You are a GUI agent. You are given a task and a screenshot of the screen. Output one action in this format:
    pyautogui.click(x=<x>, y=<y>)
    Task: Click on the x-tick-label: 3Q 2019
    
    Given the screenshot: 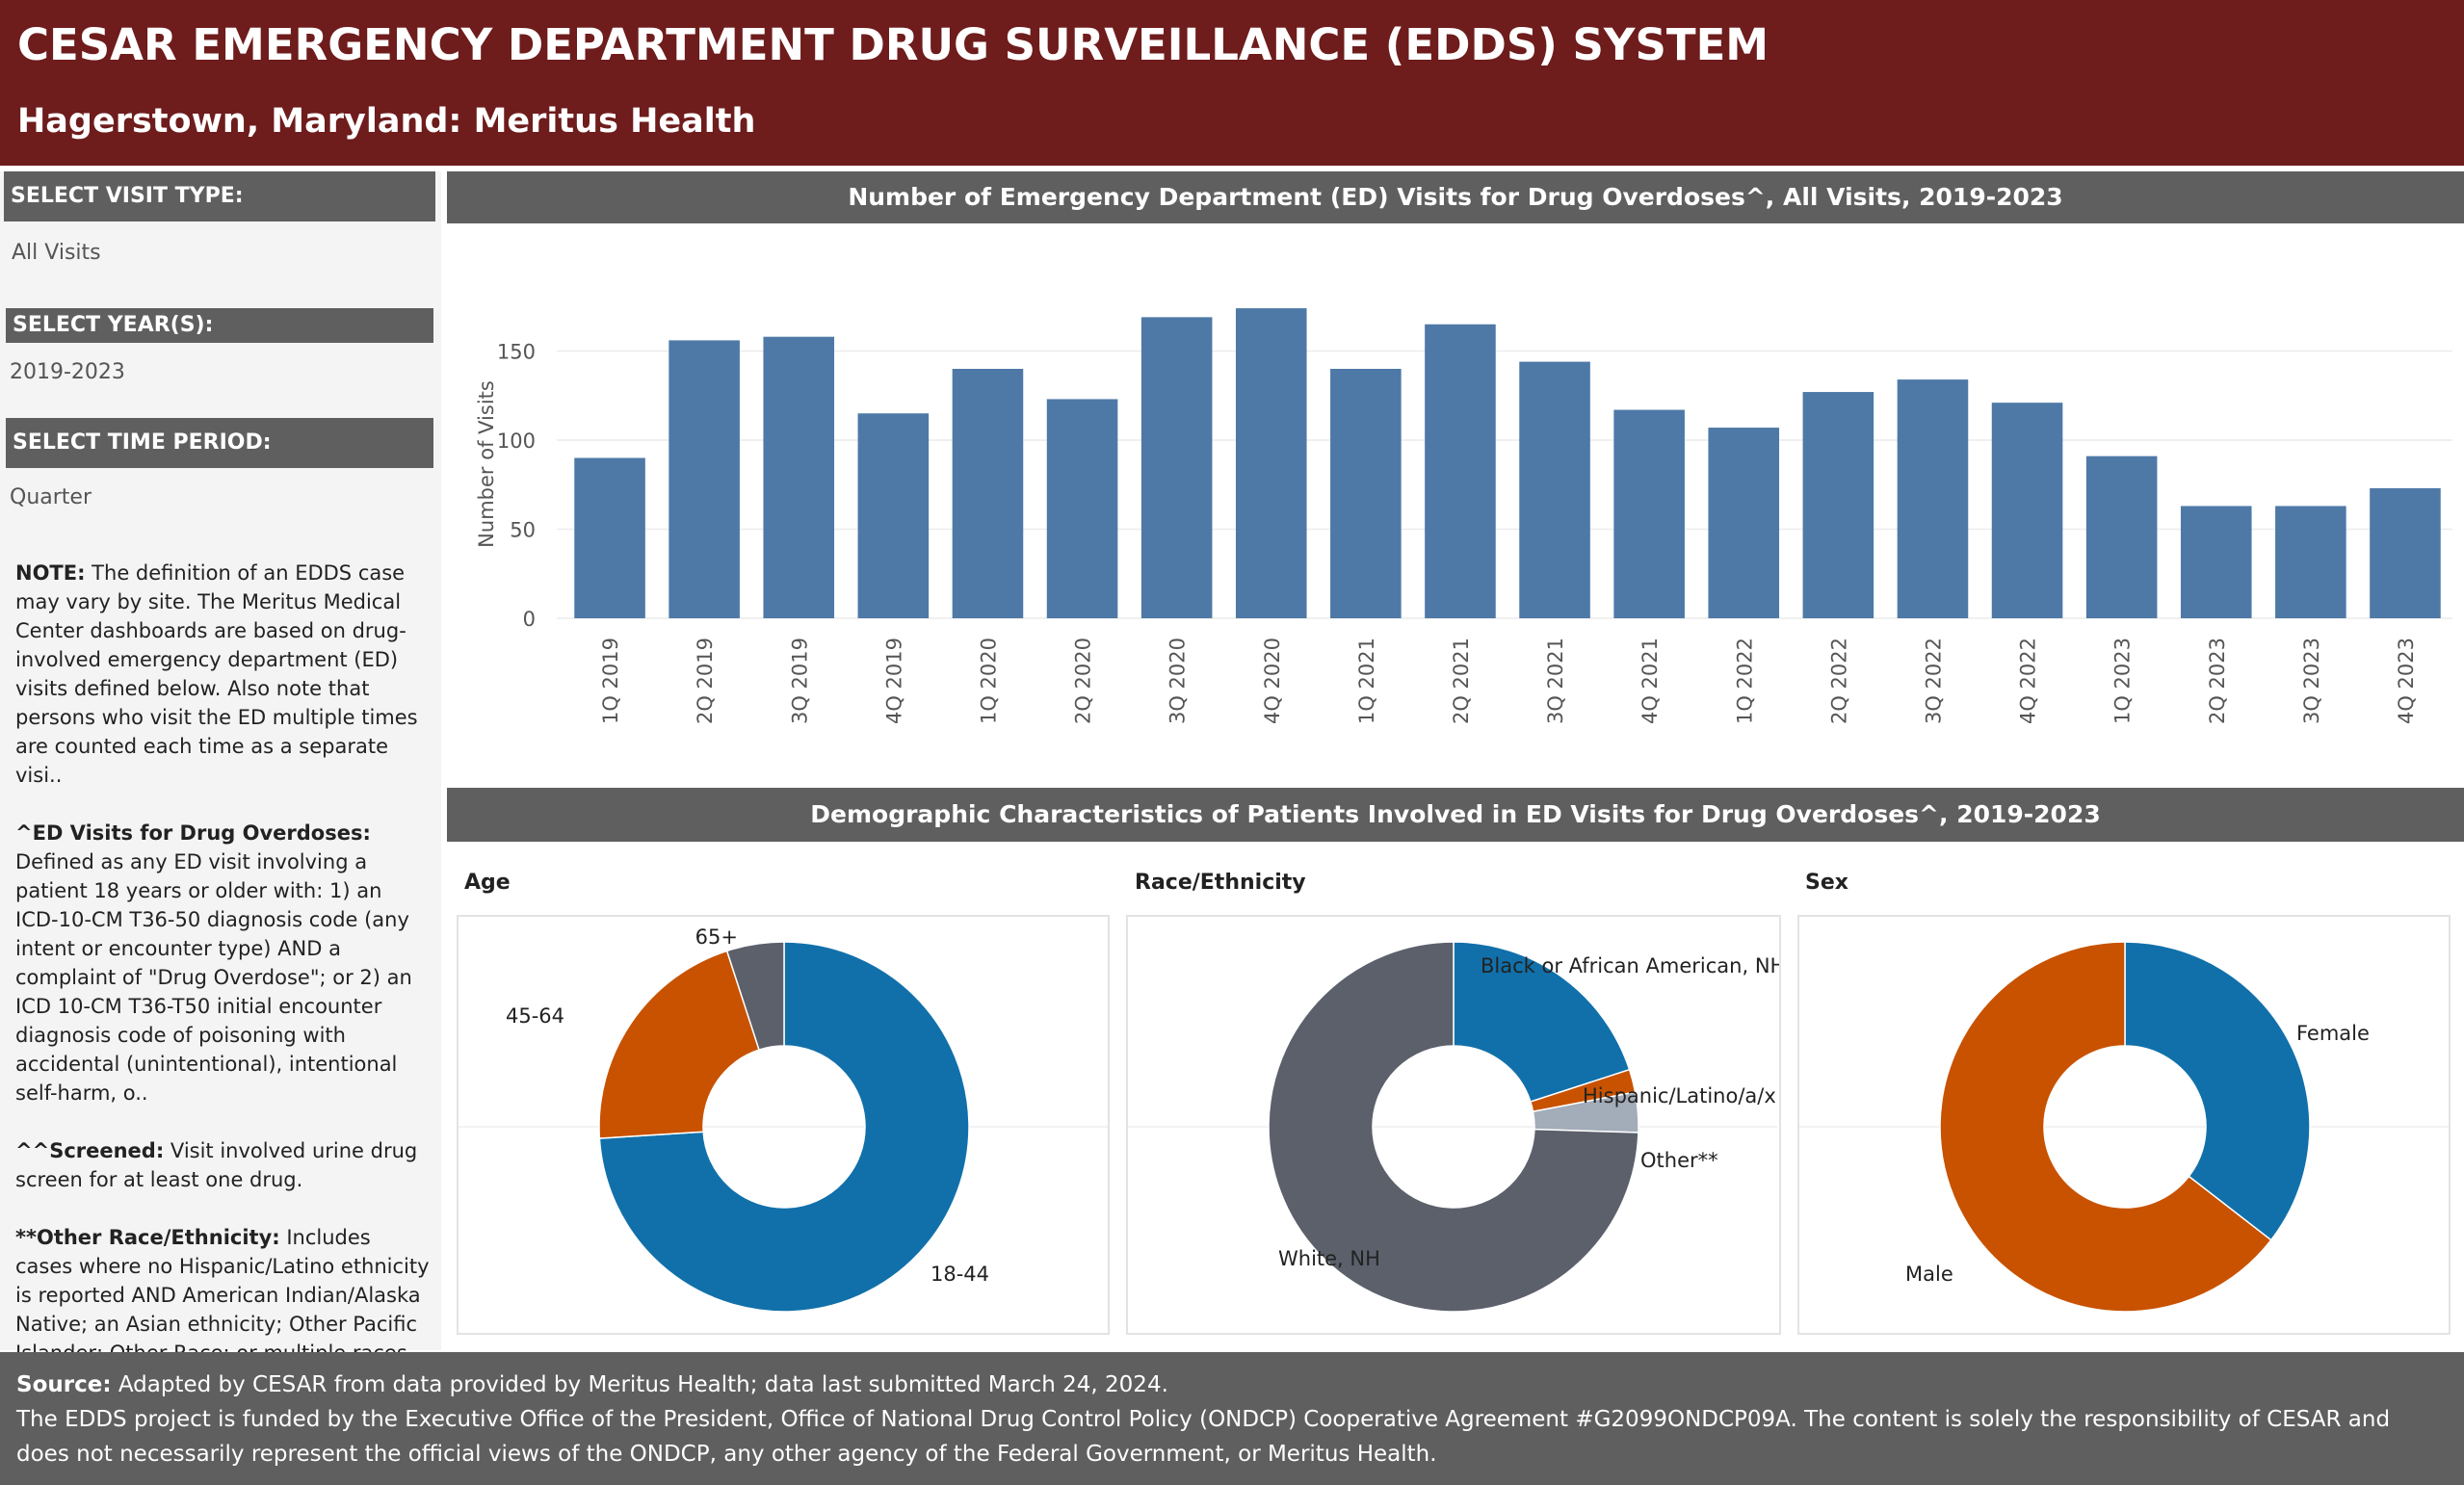 What is the action you would take?
    pyautogui.click(x=799, y=681)
    